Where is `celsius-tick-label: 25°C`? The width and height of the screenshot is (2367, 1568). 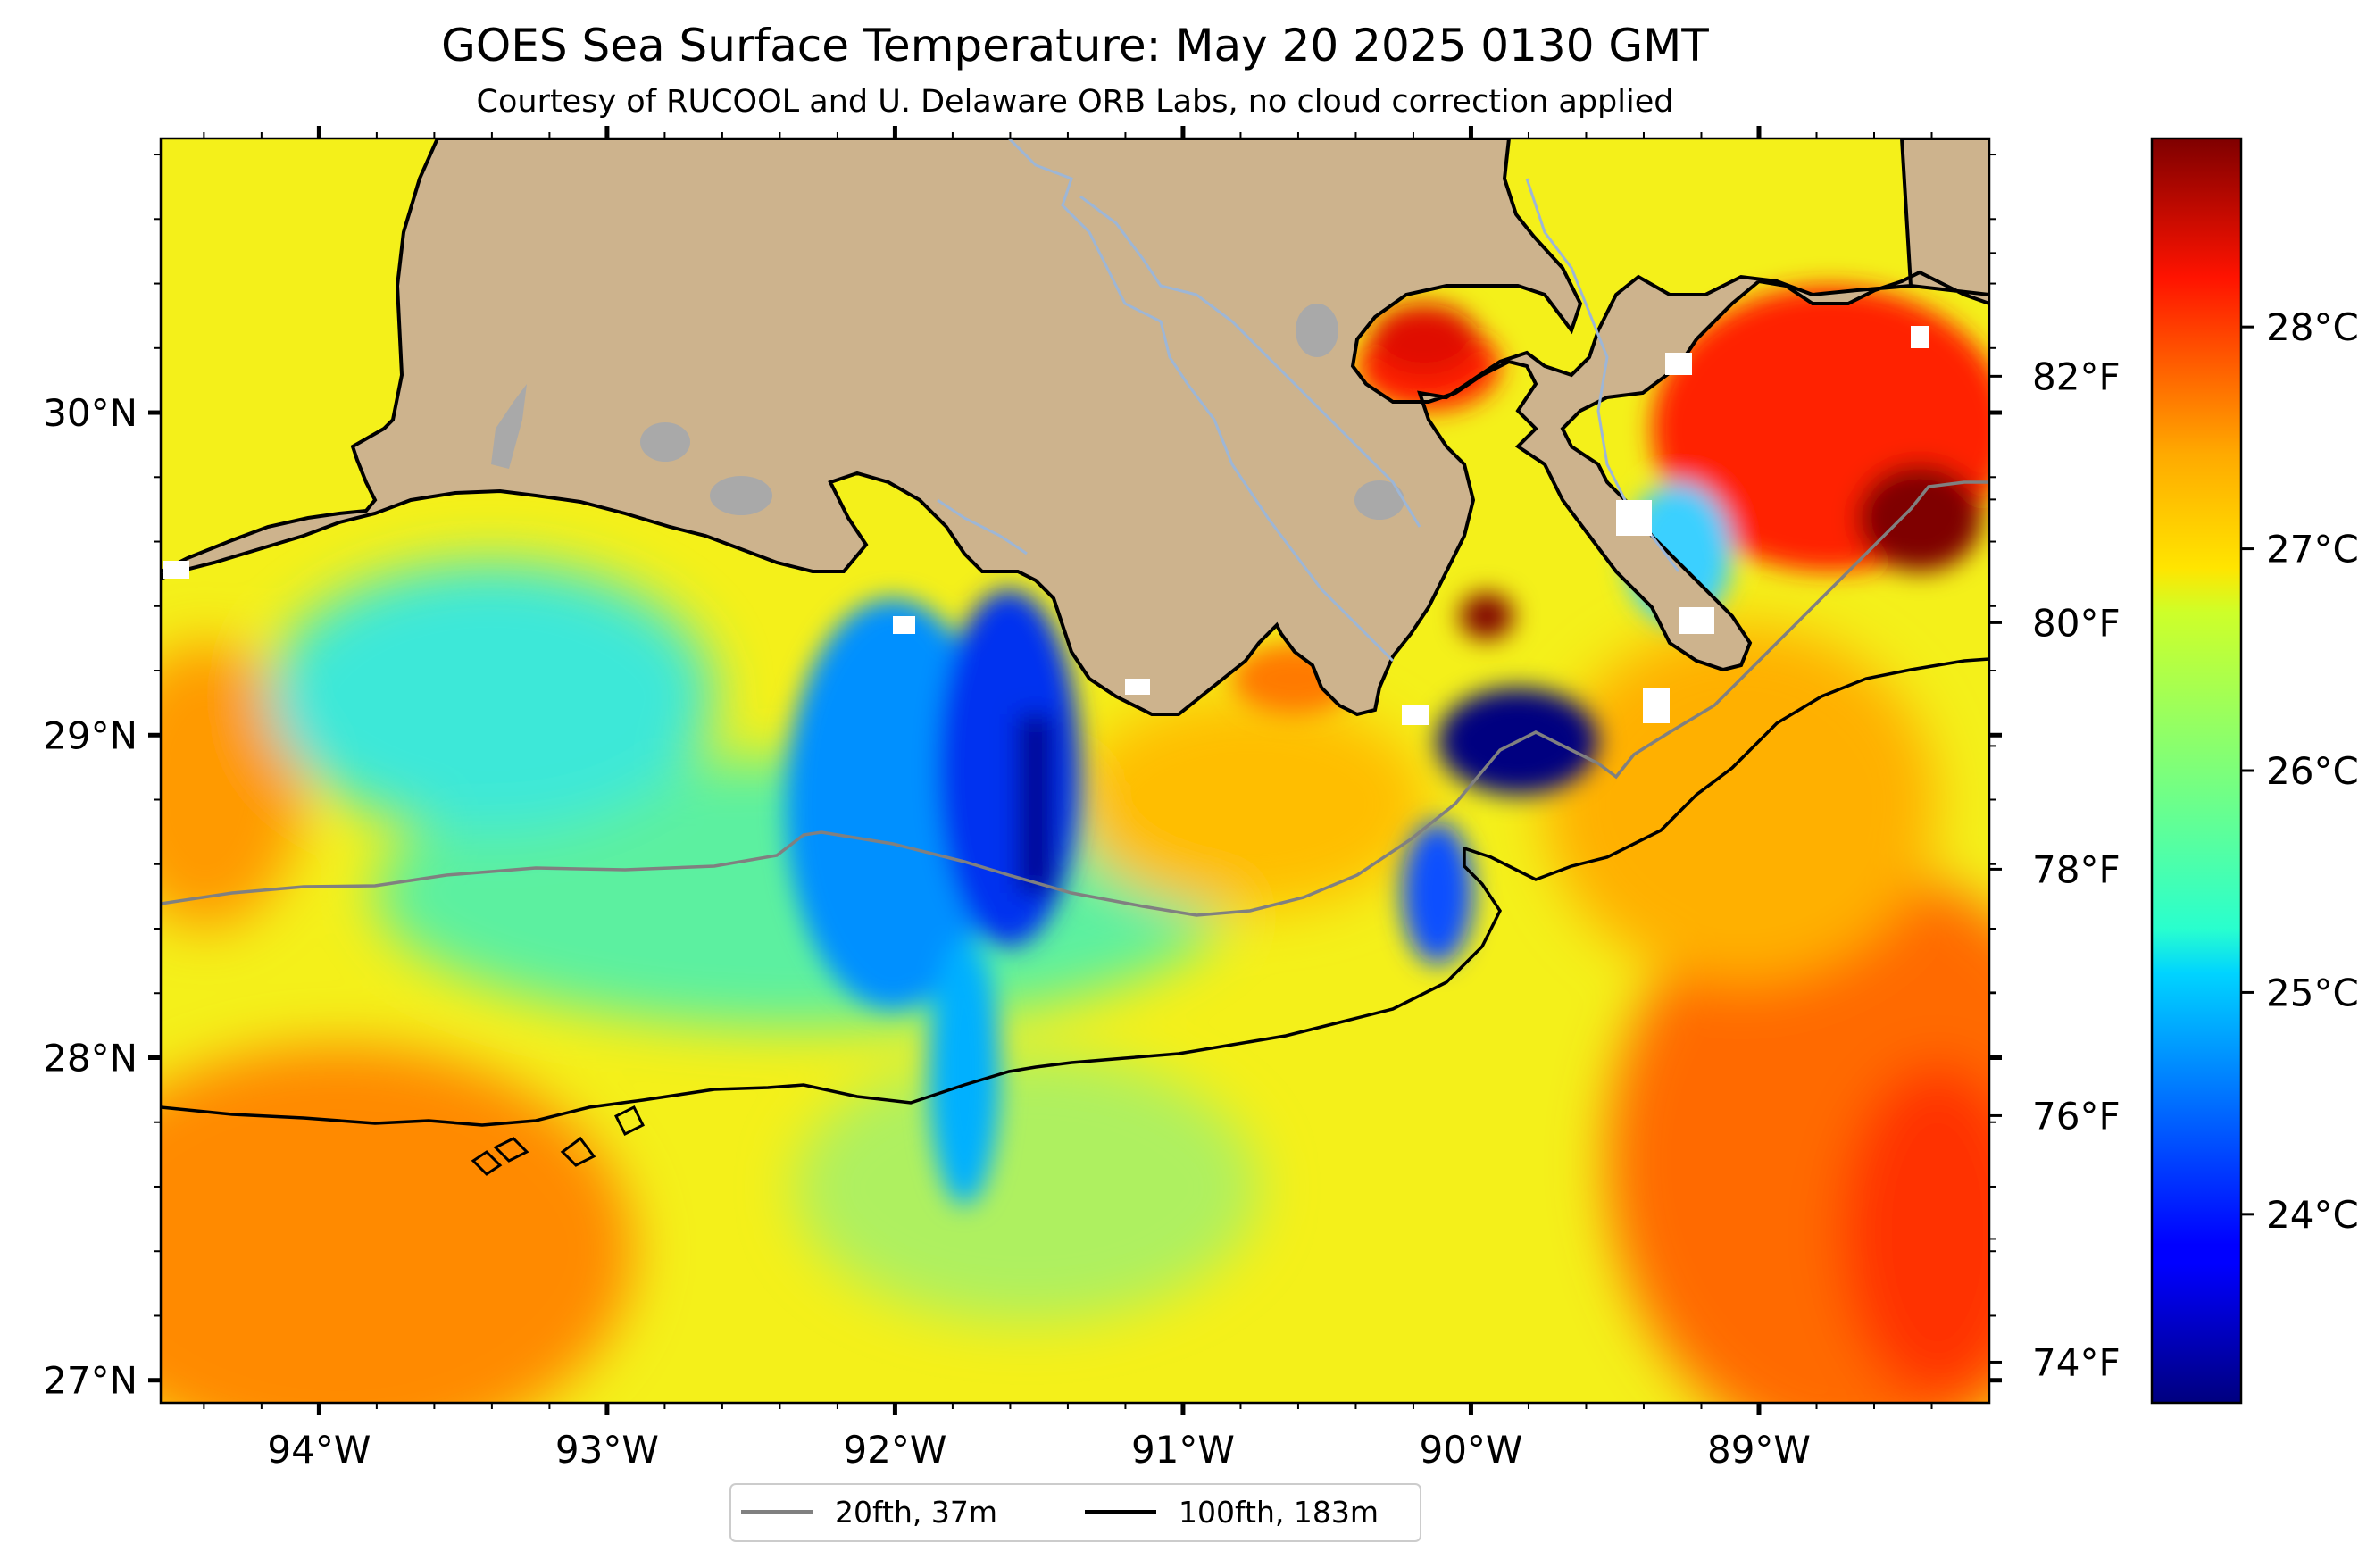
celsius-tick-label: 25°C is located at coordinates (2312, 992).